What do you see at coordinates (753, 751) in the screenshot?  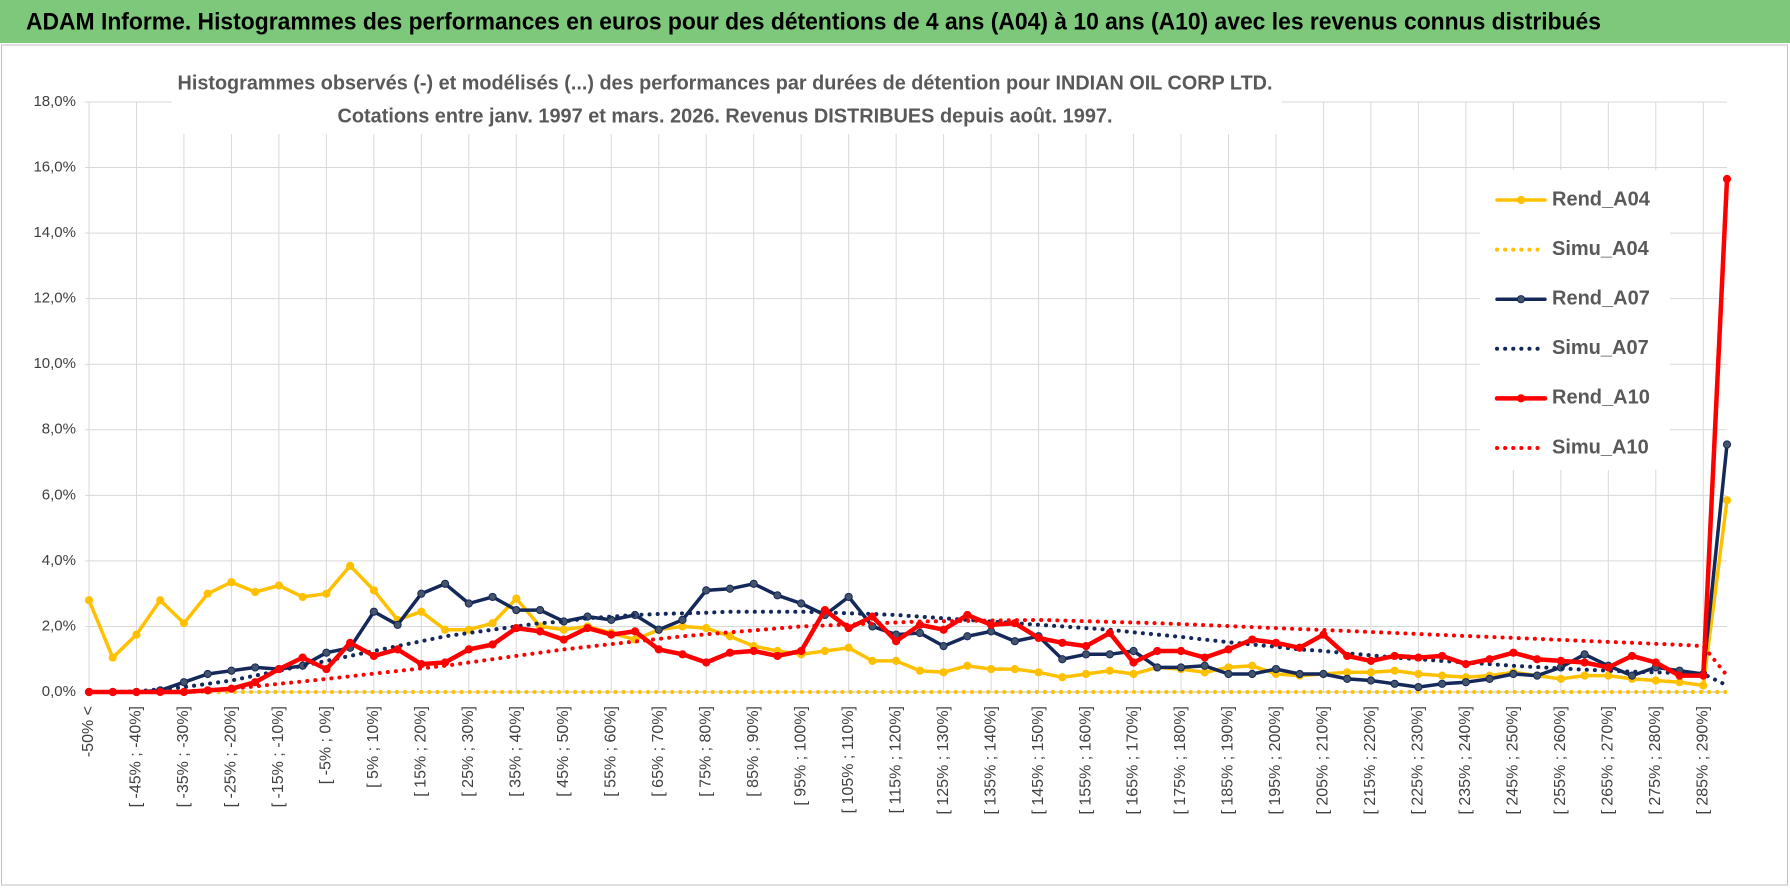 I see `x-tick-label: [ 85% ; 90%]` at bounding box center [753, 751].